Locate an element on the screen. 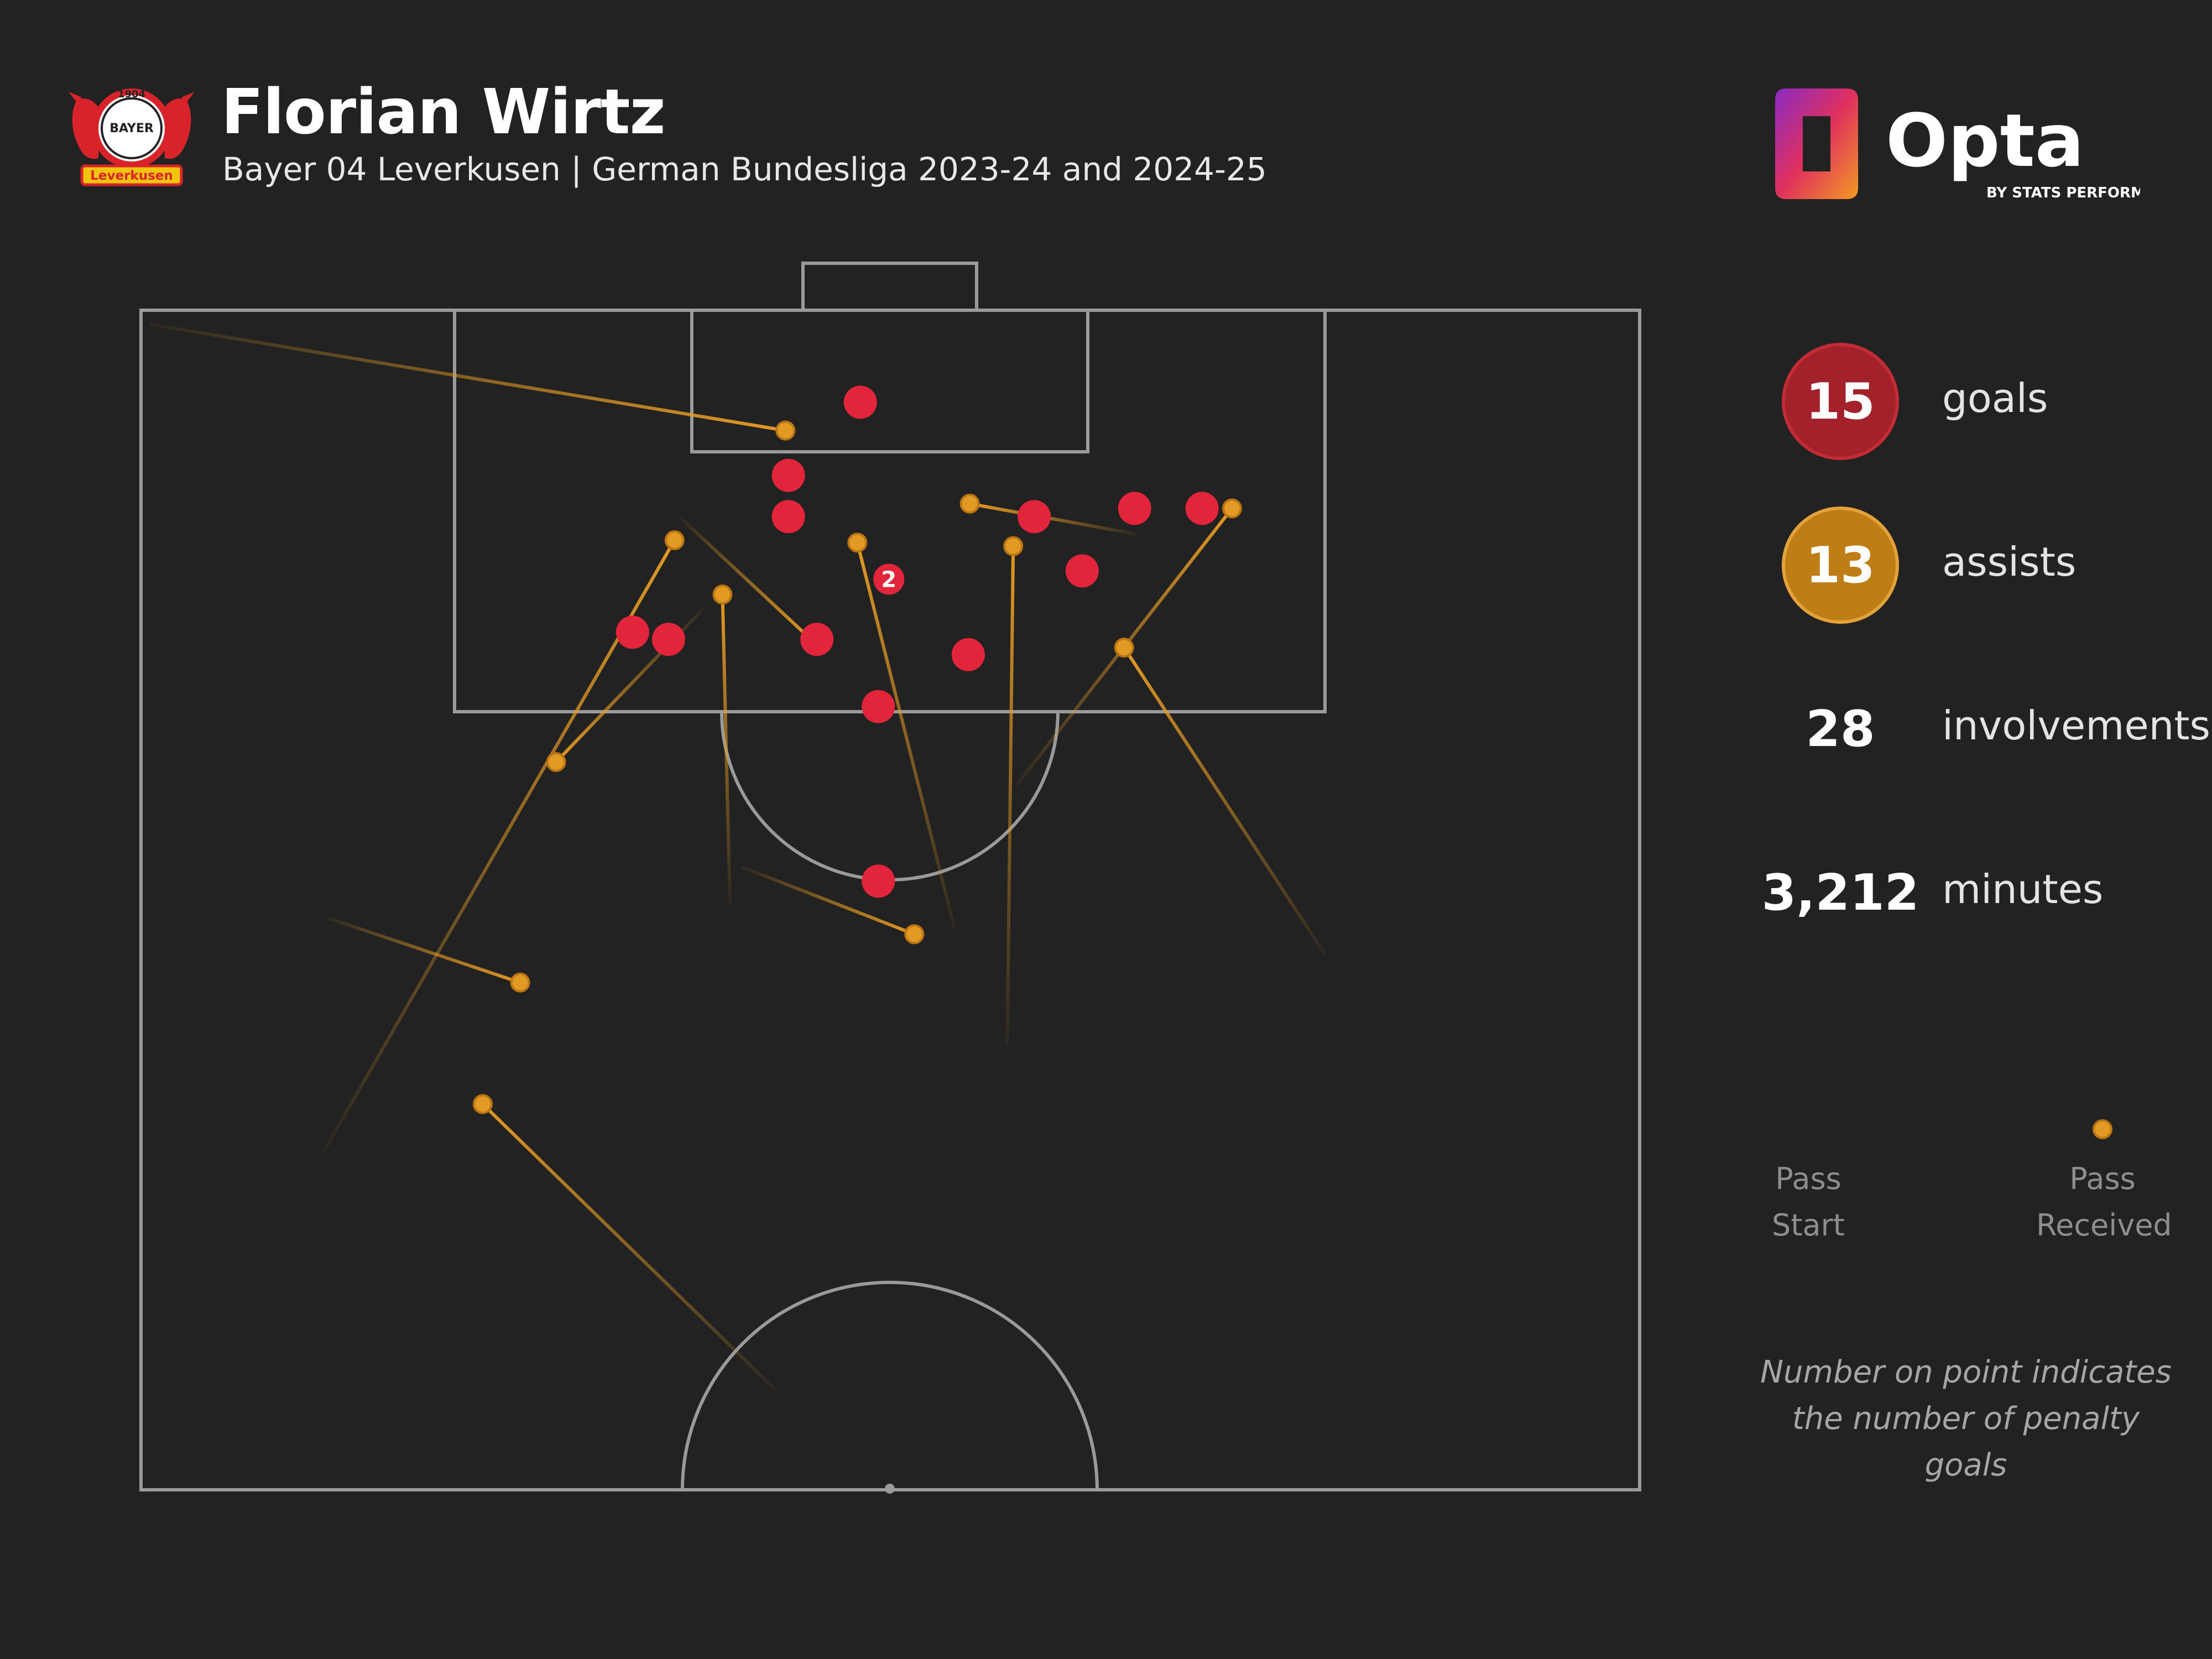 The image size is (2212, 1659). chart-title: Florian Wirtz is located at coordinates (444, 112).